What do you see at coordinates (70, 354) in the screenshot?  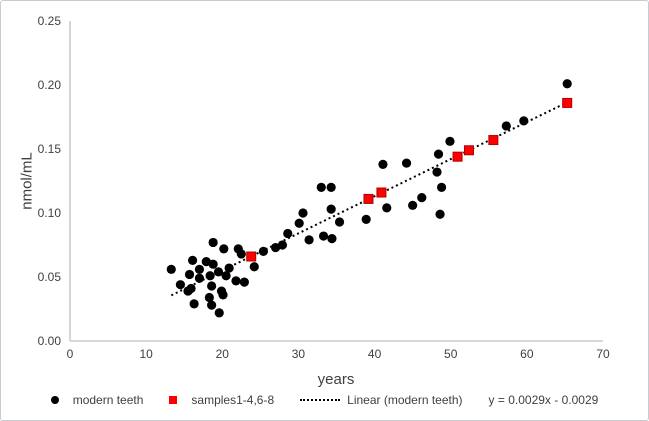 I see `x-tick-label: 0` at bounding box center [70, 354].